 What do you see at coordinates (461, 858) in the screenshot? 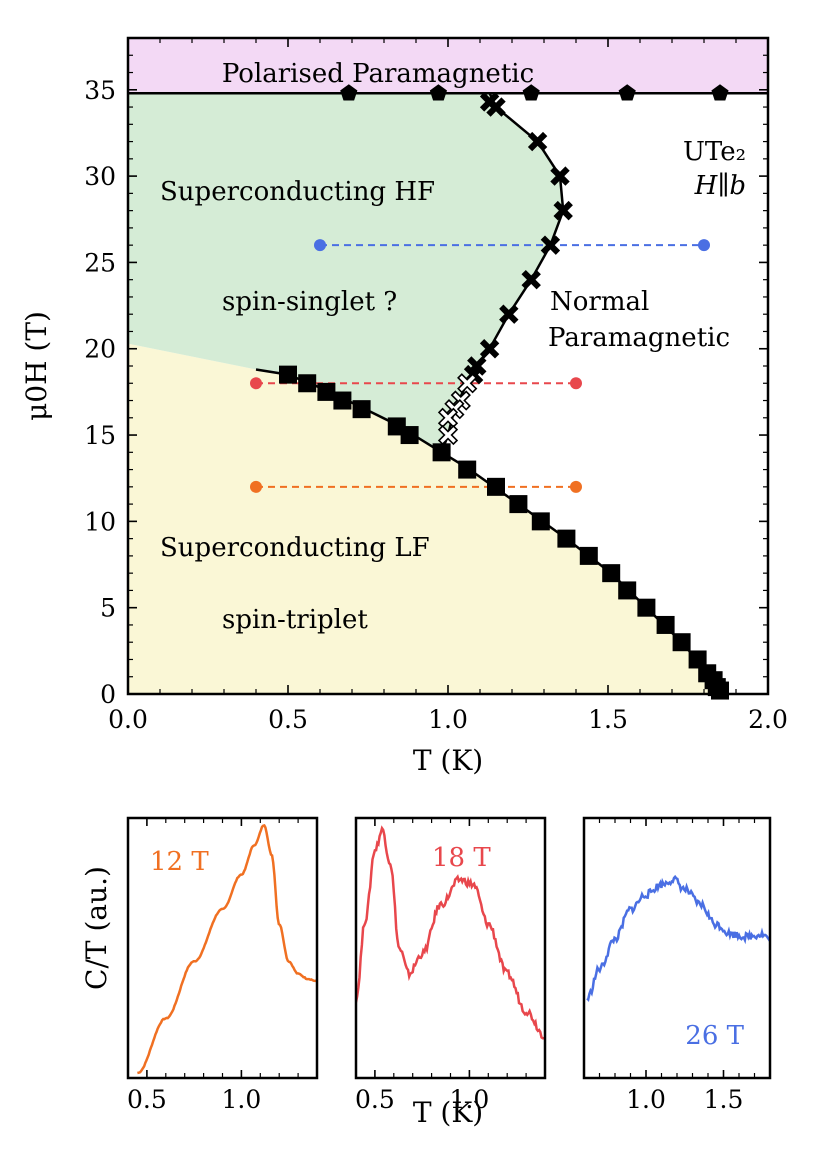
I see `inset-field-label-1: 18 T` at bounding box center [461, 858].